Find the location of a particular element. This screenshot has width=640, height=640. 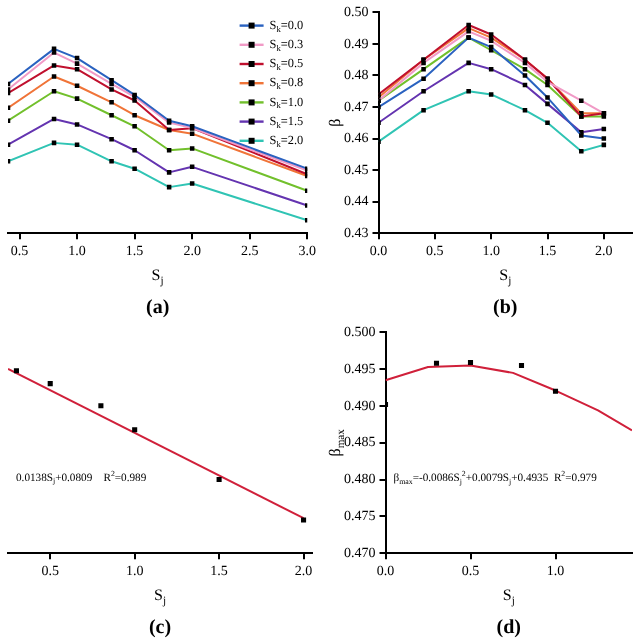

y-axis-title: β is located at coordinates (335, 122).